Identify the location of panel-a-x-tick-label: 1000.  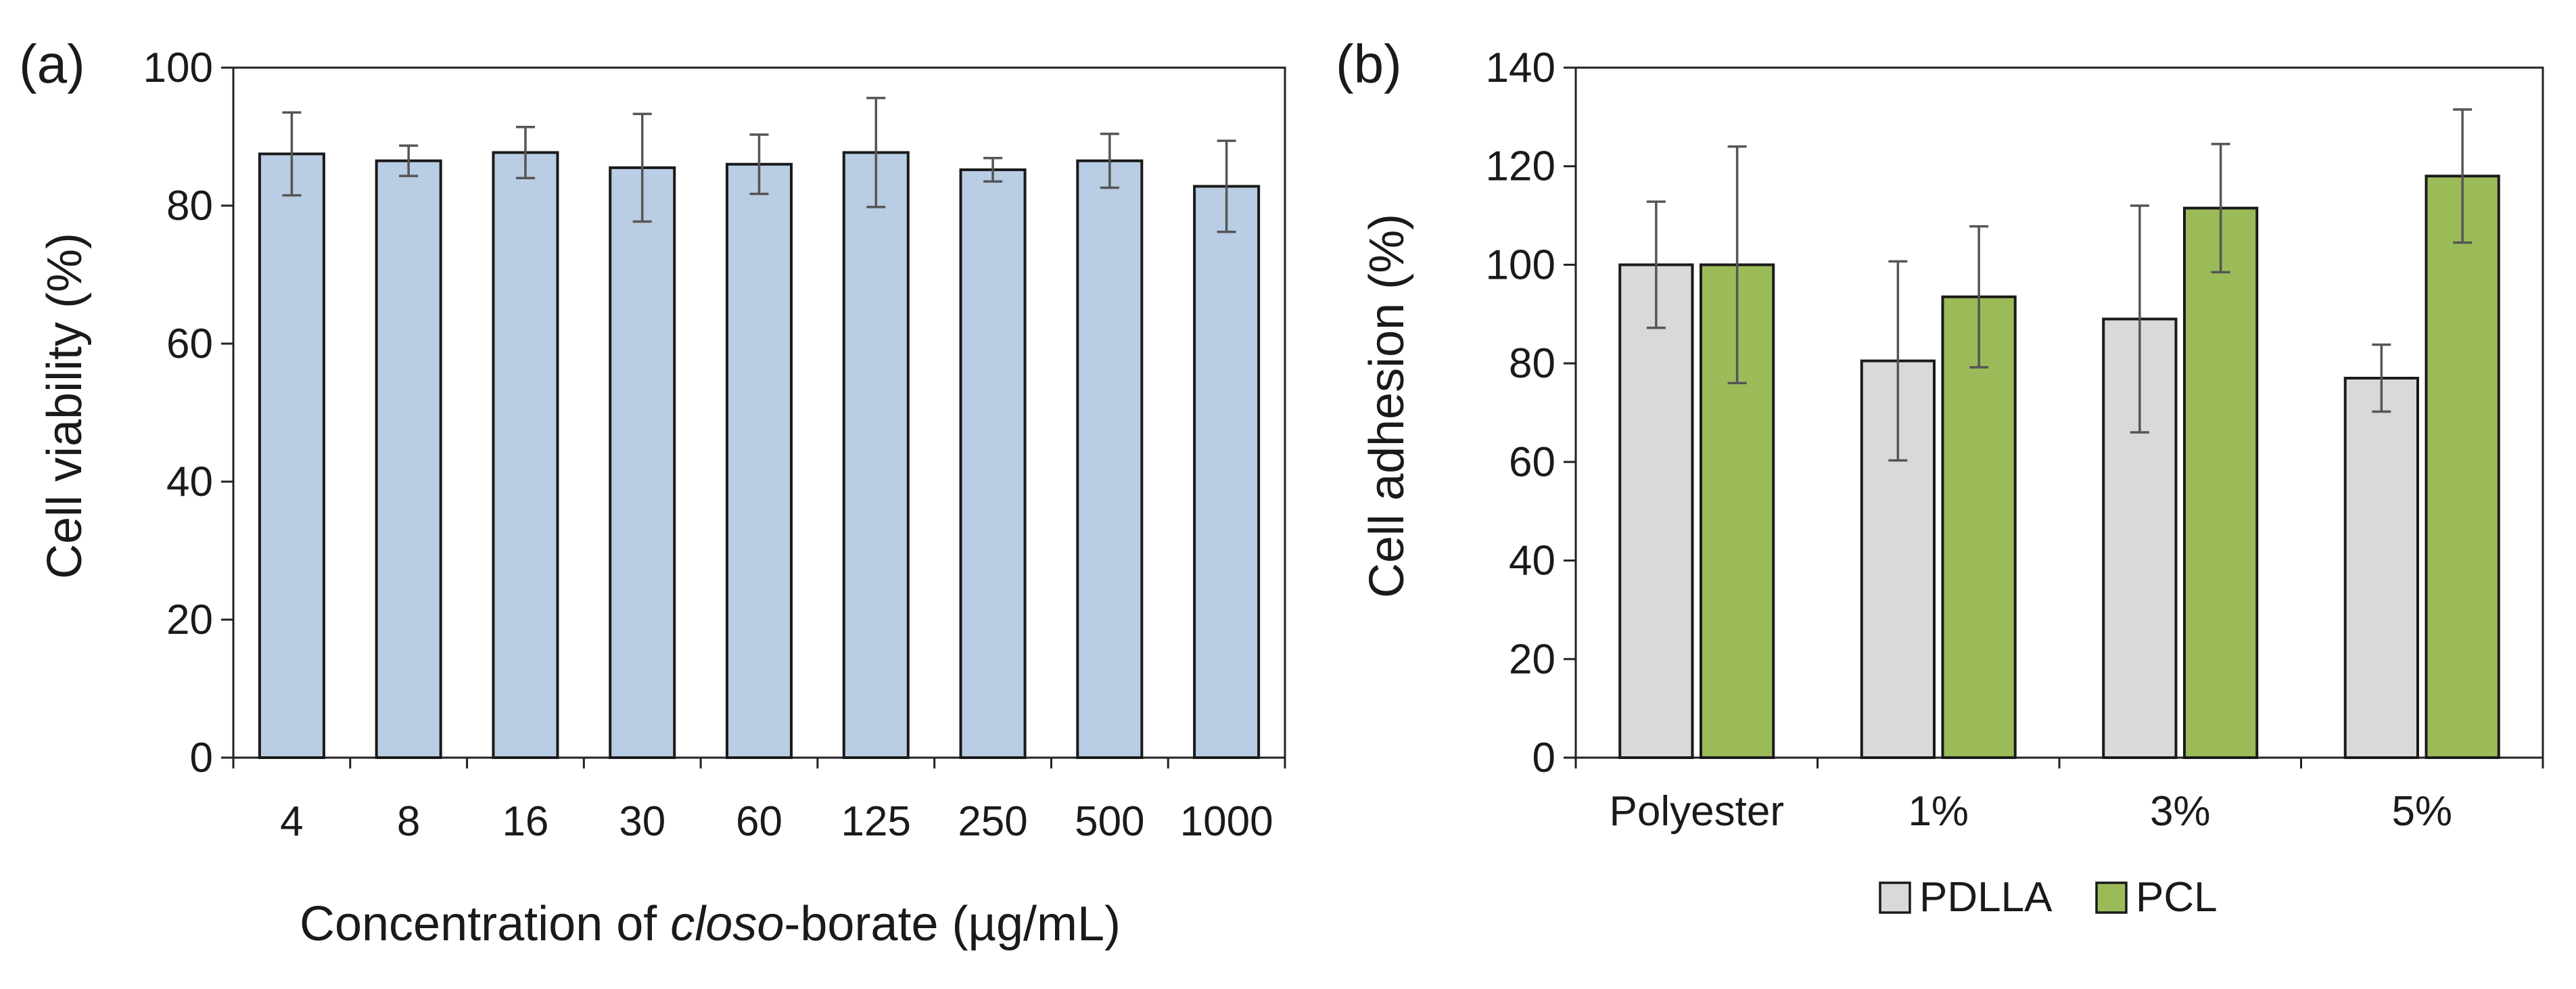
(1226, 821).